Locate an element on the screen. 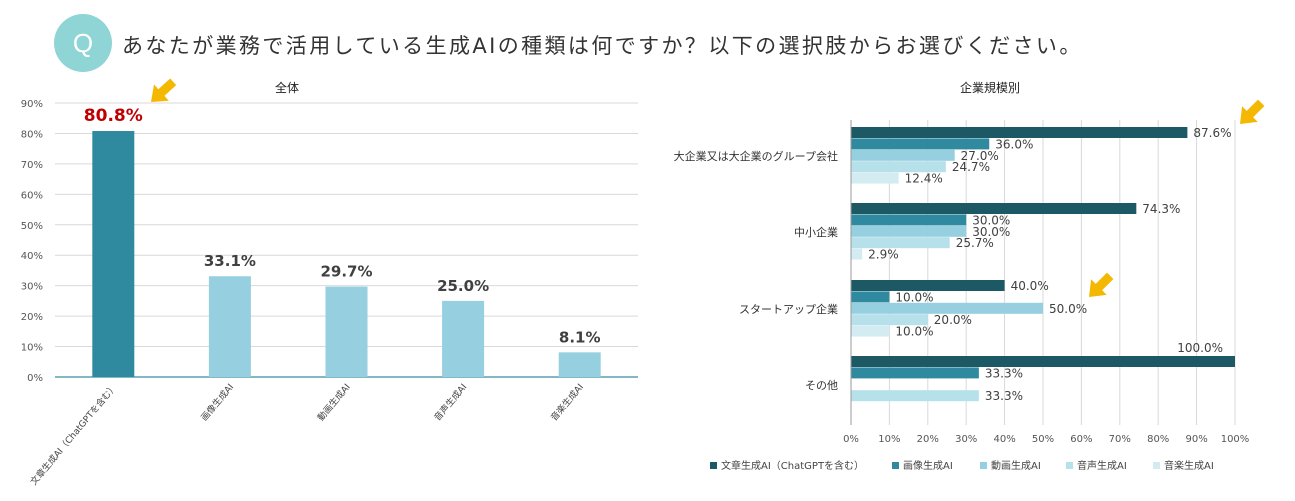  right-value-label: 20.0% is located at coordinates (953, 320).